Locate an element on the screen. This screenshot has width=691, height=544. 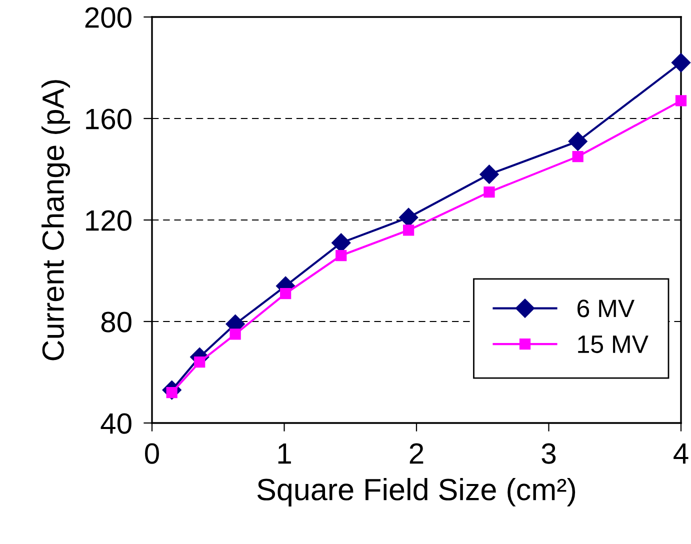
y-tick-label: 120 is located at coordinates (109, 220).